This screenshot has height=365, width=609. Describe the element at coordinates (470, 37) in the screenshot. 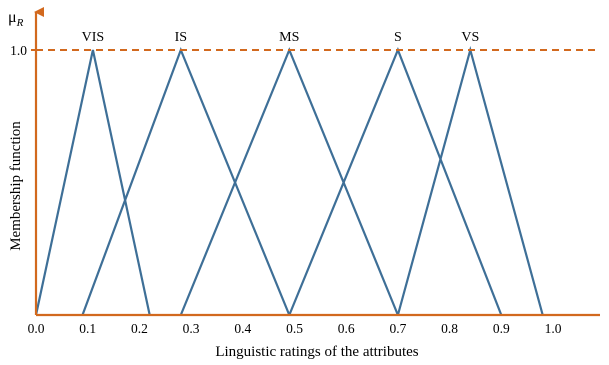

I see `peak-label-vs: VS` at that location.